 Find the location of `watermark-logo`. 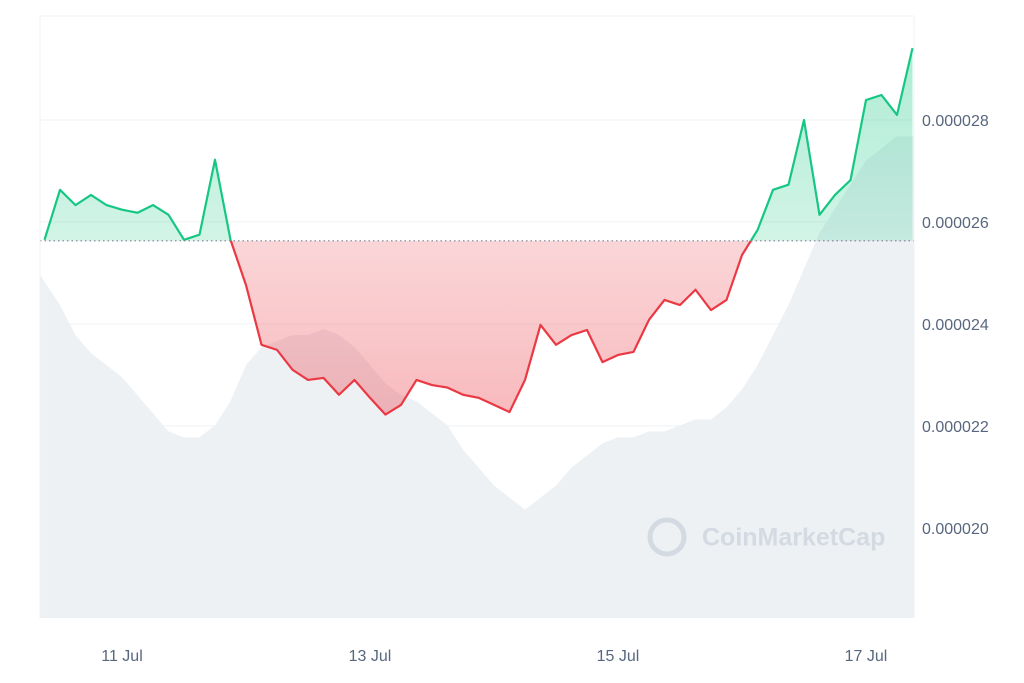

watermark-logo is located at coordinates (667, 537).